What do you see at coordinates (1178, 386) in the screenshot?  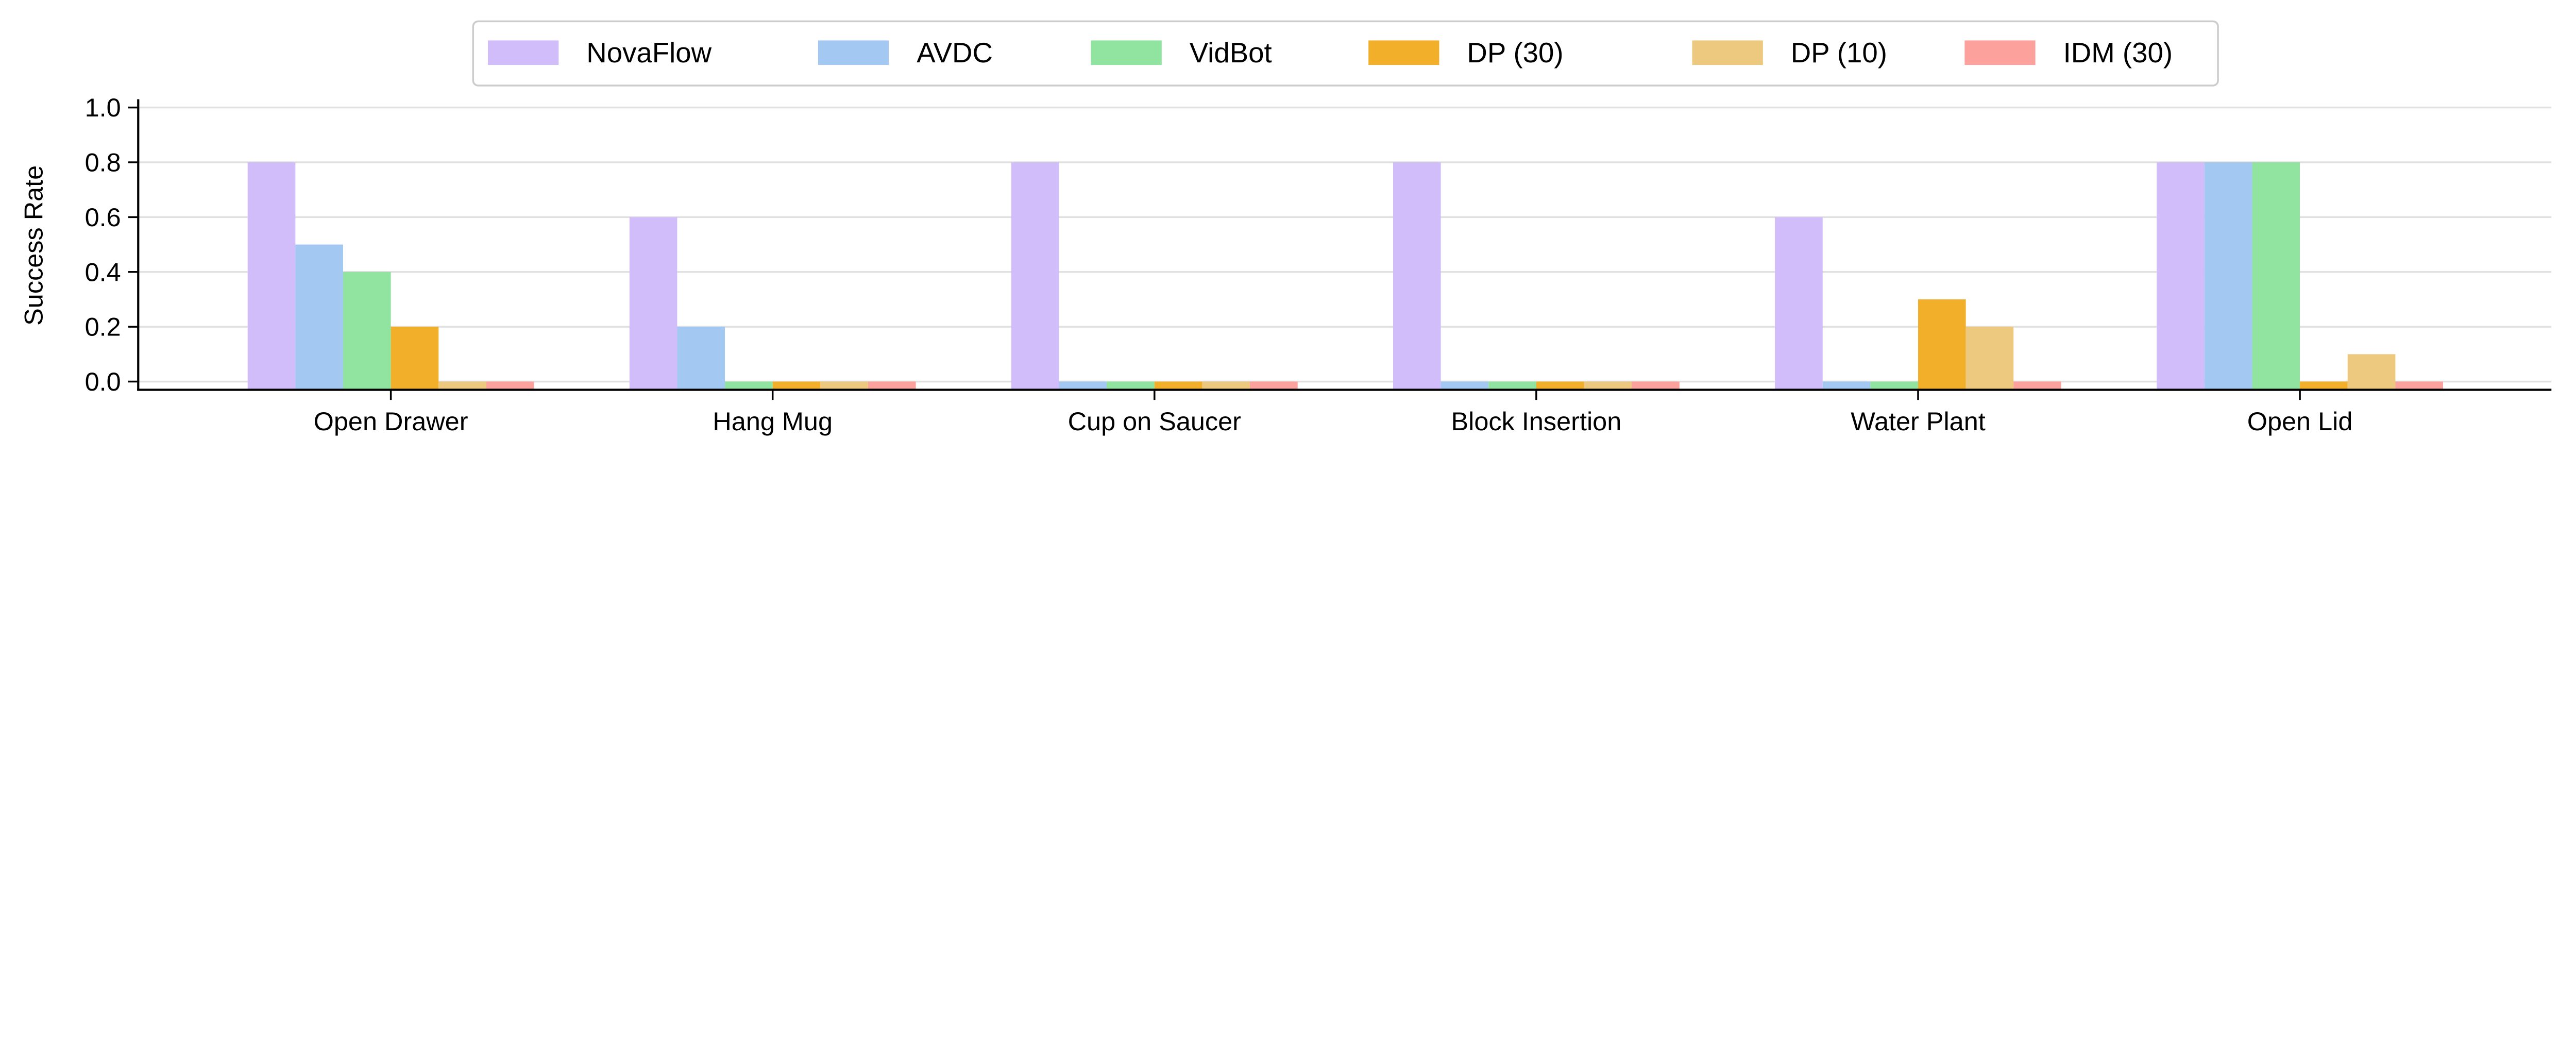 I see `bar-dp-30--2` at bounding box center [1178, 386].